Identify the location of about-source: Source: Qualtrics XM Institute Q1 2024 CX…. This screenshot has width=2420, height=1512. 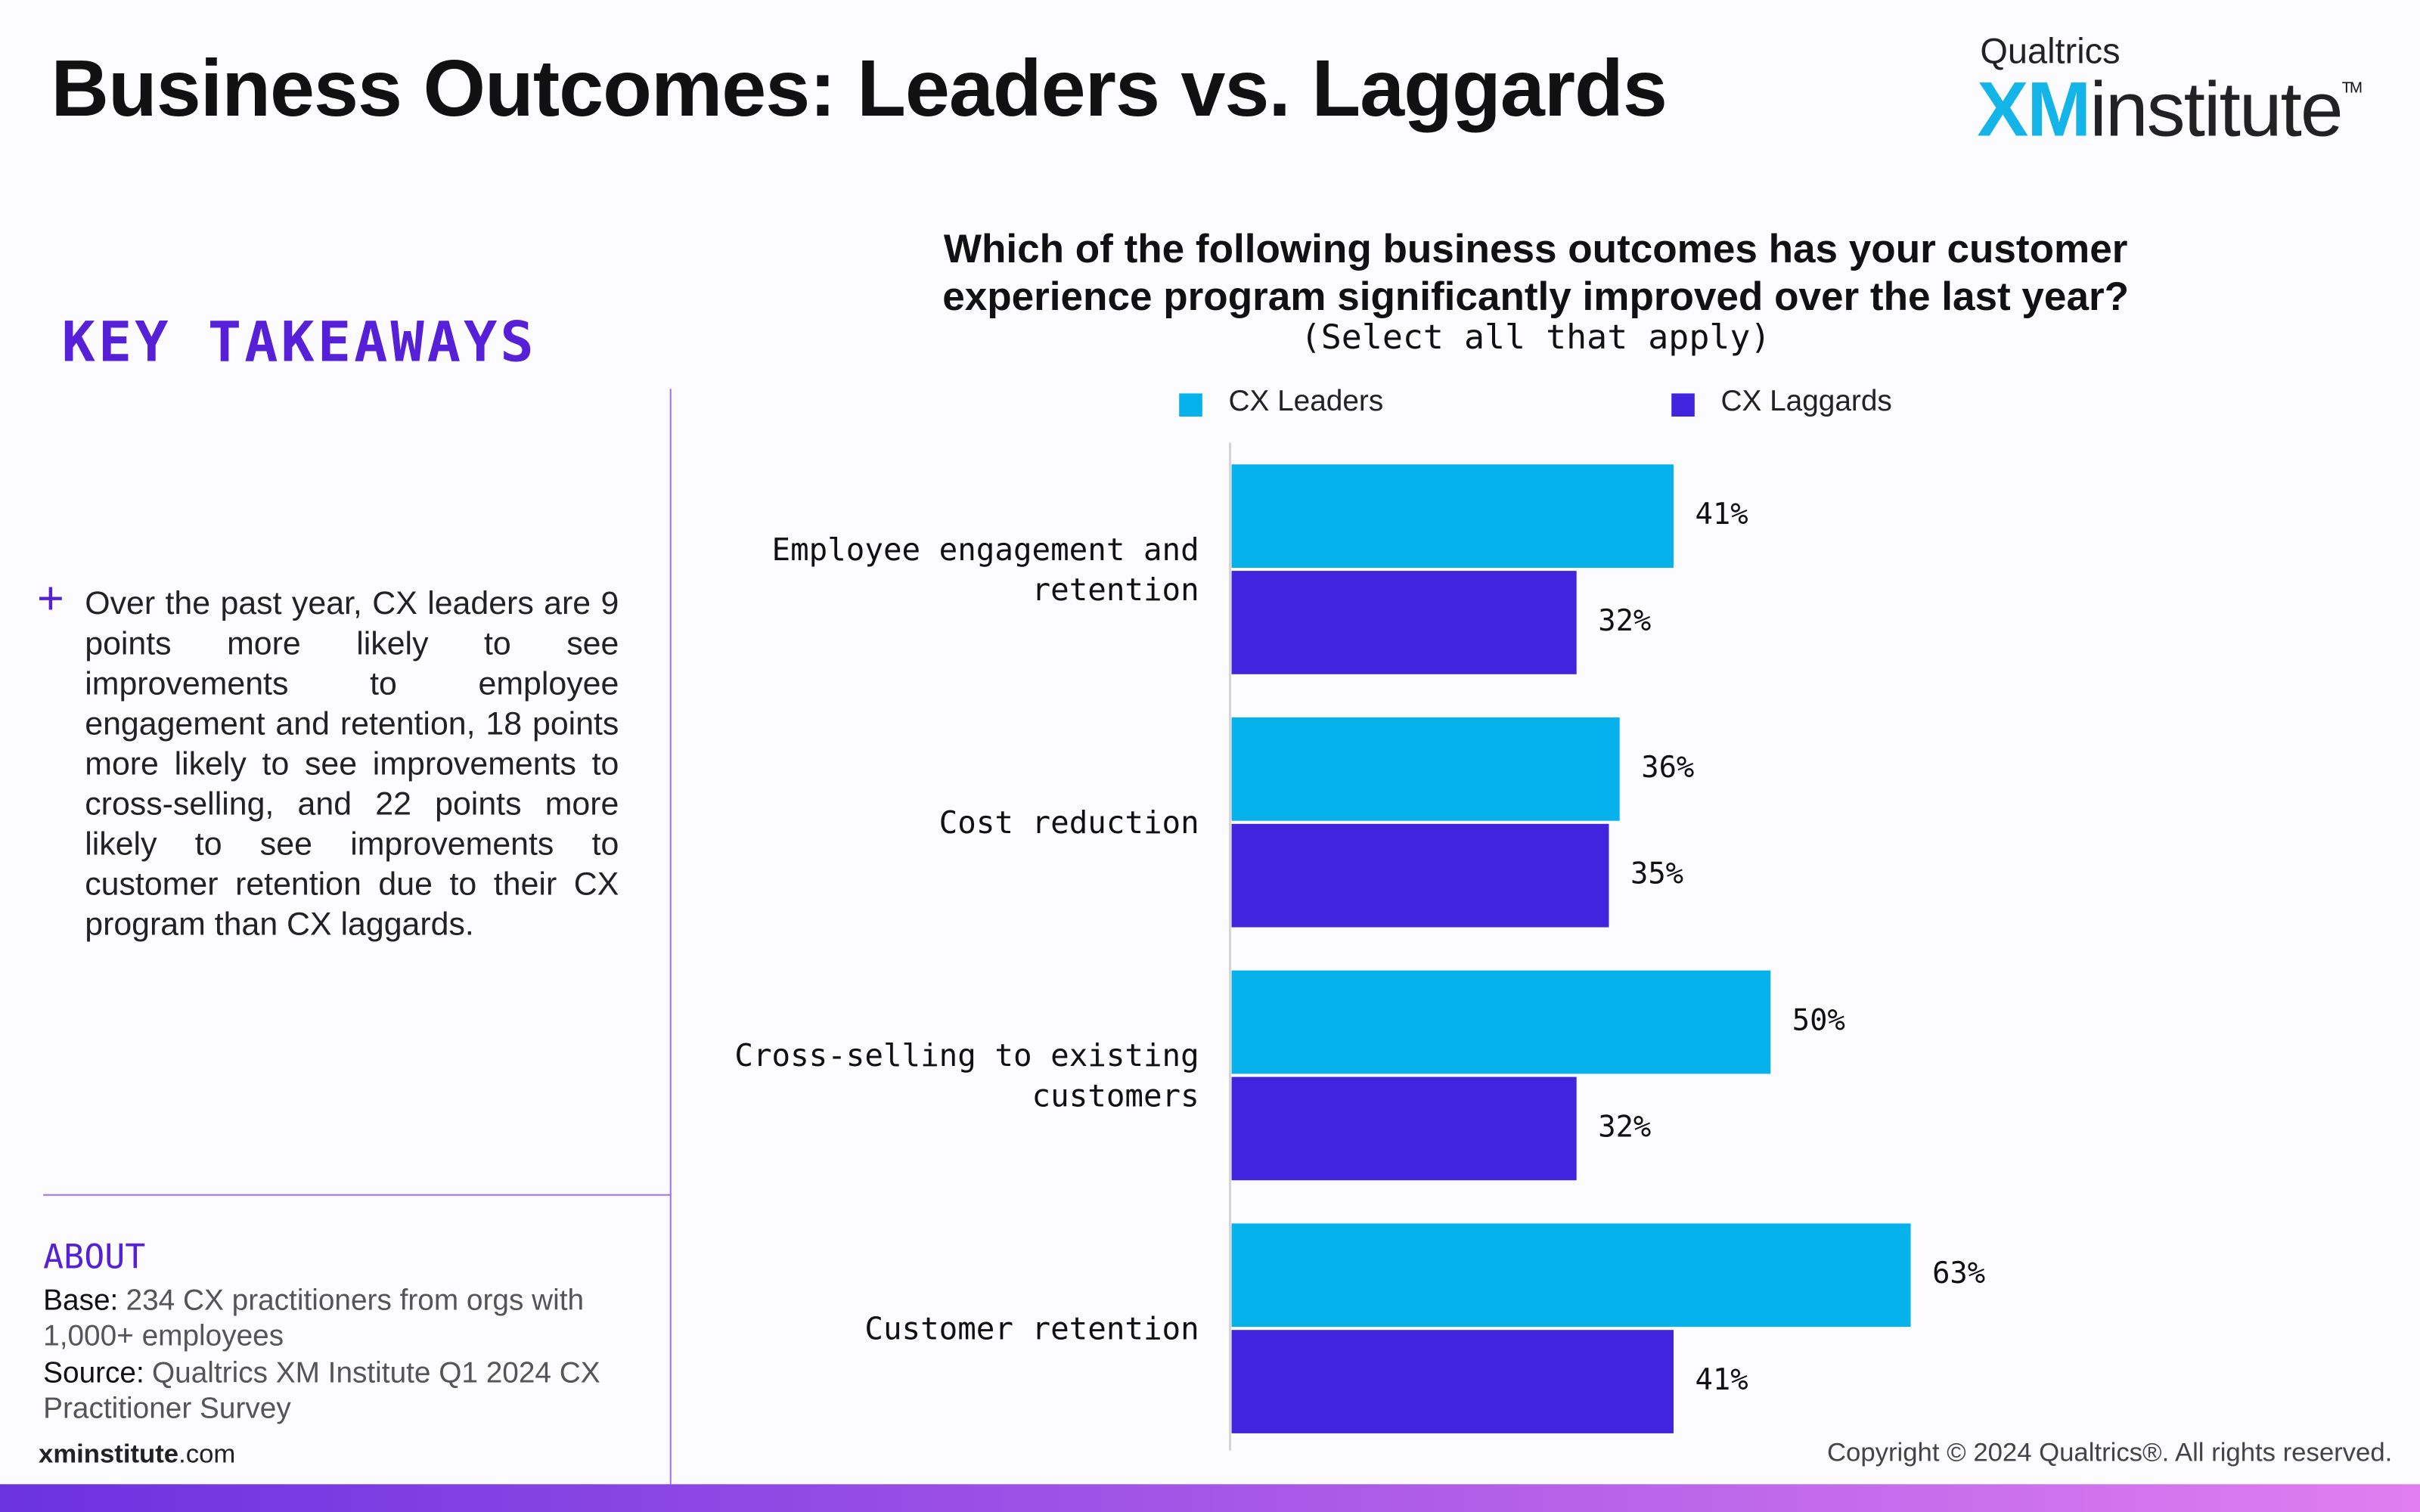
(336, 1391).